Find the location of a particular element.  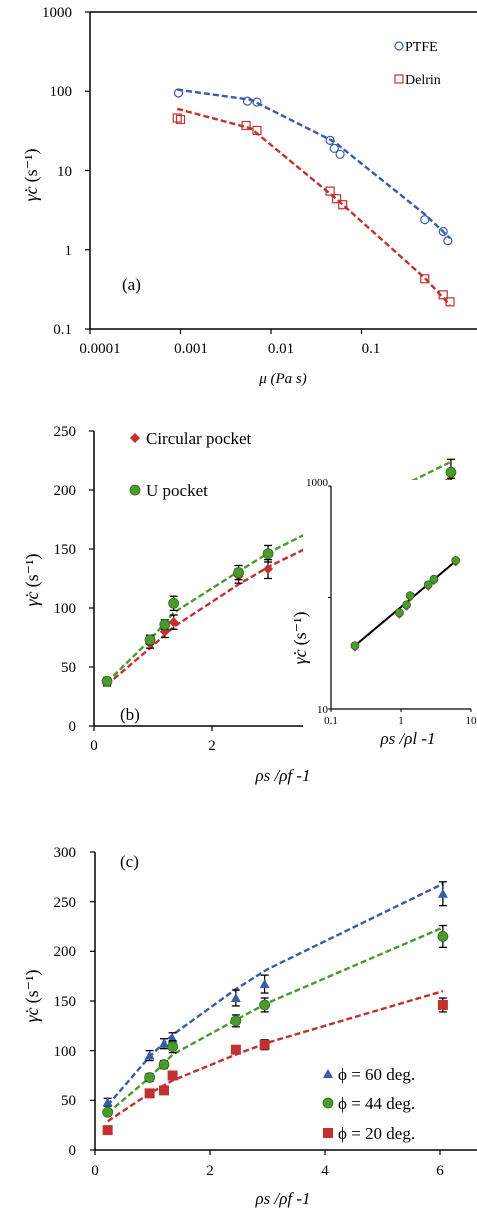

chart-b-inset-xtick-label: 0.1 is located at coordinates (331, 721).